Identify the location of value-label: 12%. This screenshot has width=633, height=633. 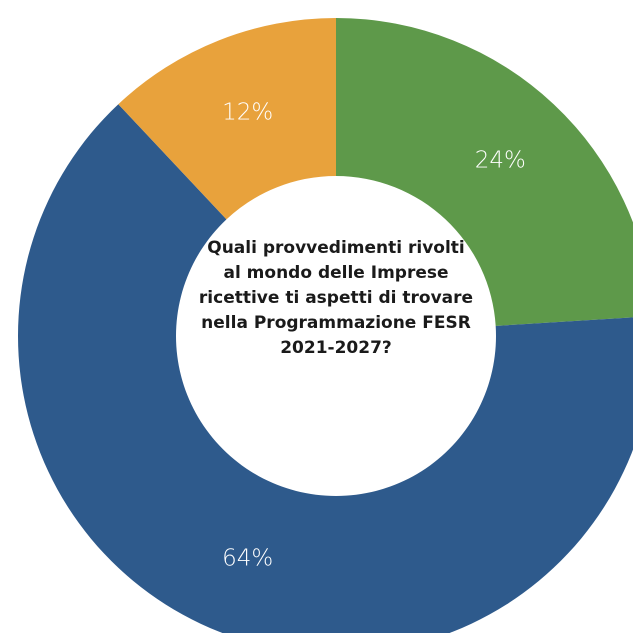
(247, 112).